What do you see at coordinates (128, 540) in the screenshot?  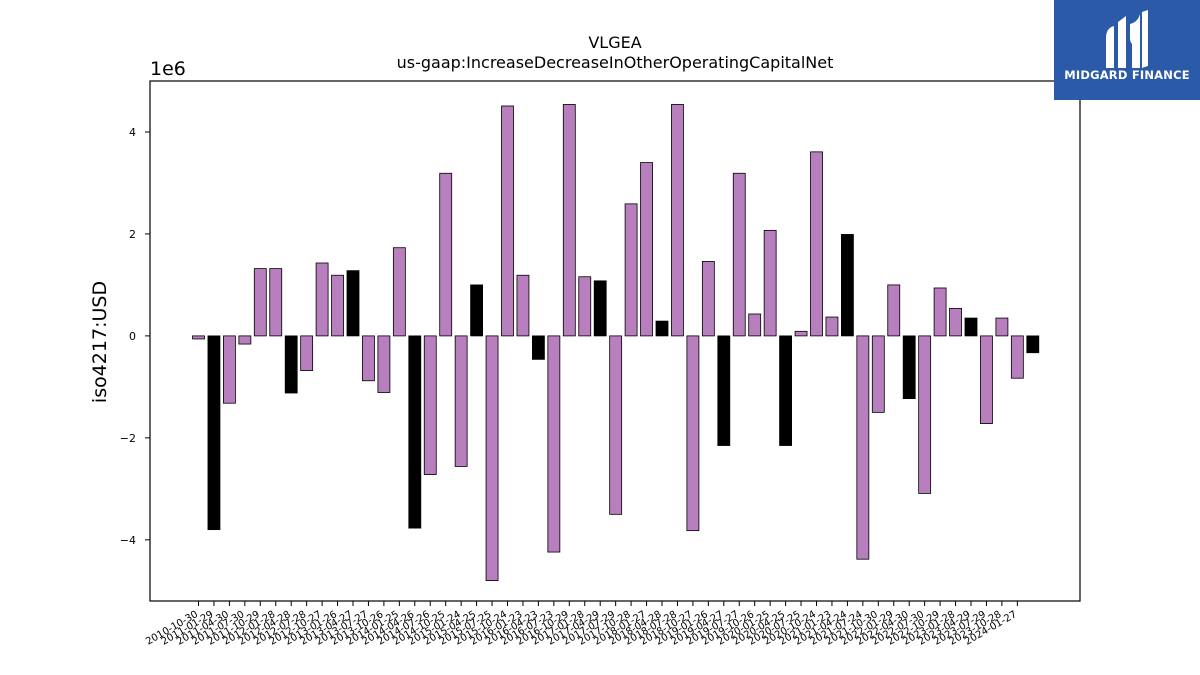 I see `y-tick-label: −4` at bounding box center [128, 540].